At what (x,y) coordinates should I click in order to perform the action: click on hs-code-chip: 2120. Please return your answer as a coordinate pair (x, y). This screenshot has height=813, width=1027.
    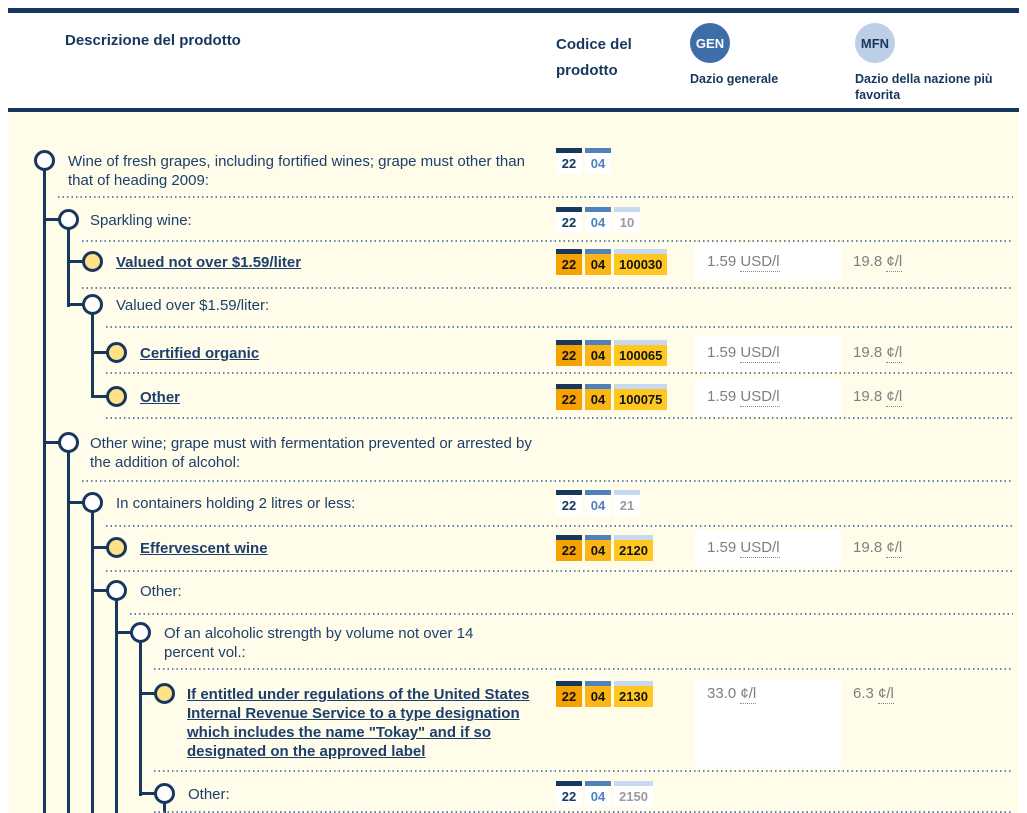
    Looking at the image, I should click on (633, 548).